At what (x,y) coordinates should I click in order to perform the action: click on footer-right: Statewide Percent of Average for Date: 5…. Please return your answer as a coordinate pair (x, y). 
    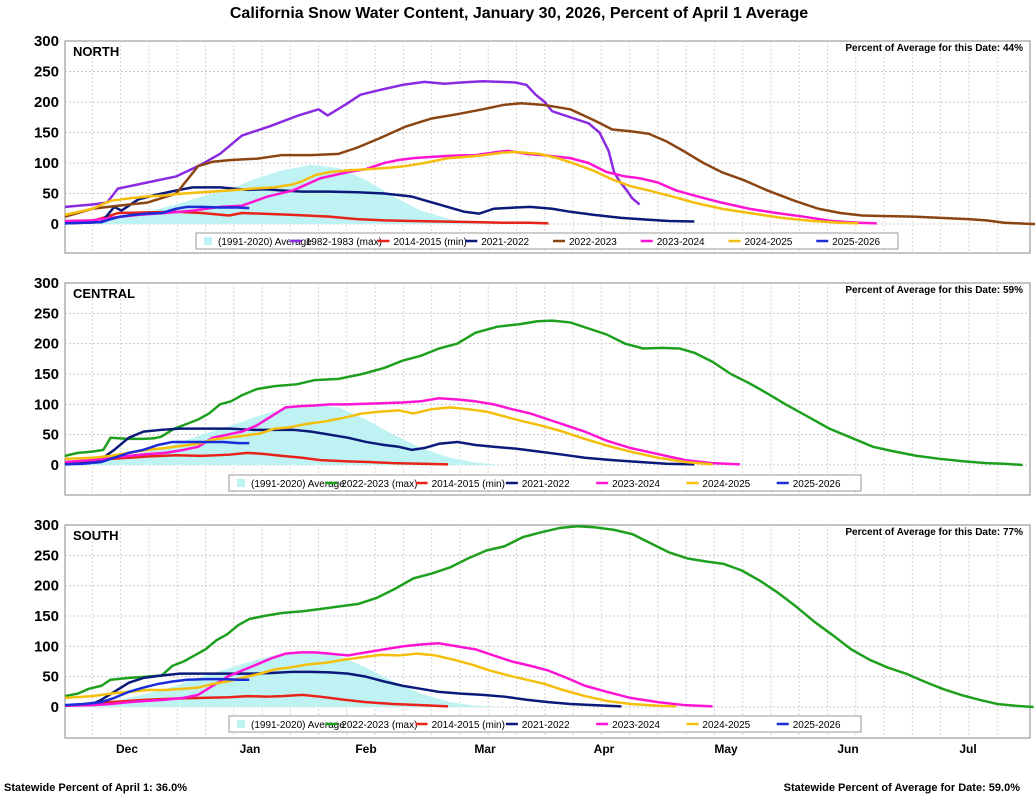
    Looking at the image, I should click on (902, 788).